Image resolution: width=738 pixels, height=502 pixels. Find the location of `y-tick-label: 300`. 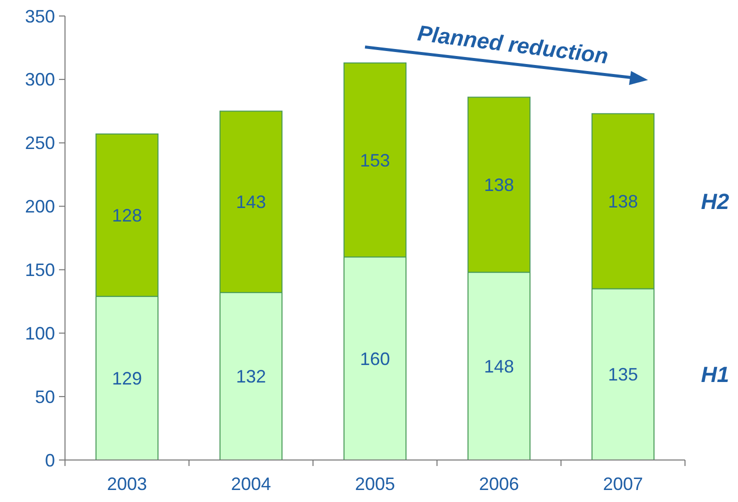

y-tick-label: 300 is located at coordinates (39, 80).